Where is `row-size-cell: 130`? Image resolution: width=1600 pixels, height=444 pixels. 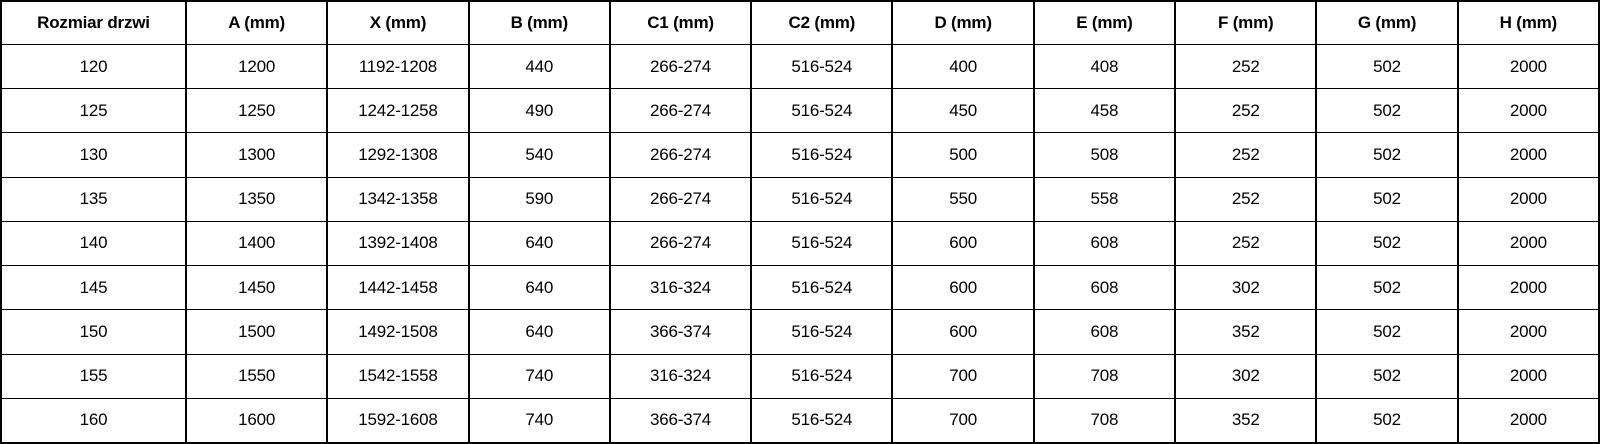
row-size-cell: 130 is located at coordinates (93, 155).